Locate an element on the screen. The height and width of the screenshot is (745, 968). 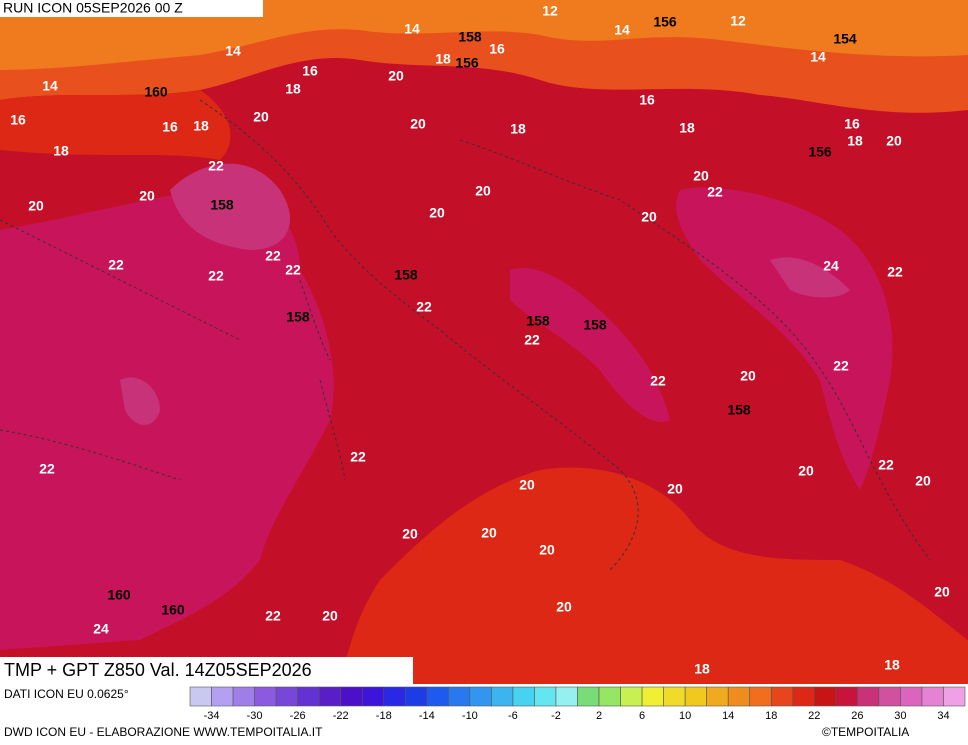
colorbar-tick-label: 14 is located at coordinates (728, 716).